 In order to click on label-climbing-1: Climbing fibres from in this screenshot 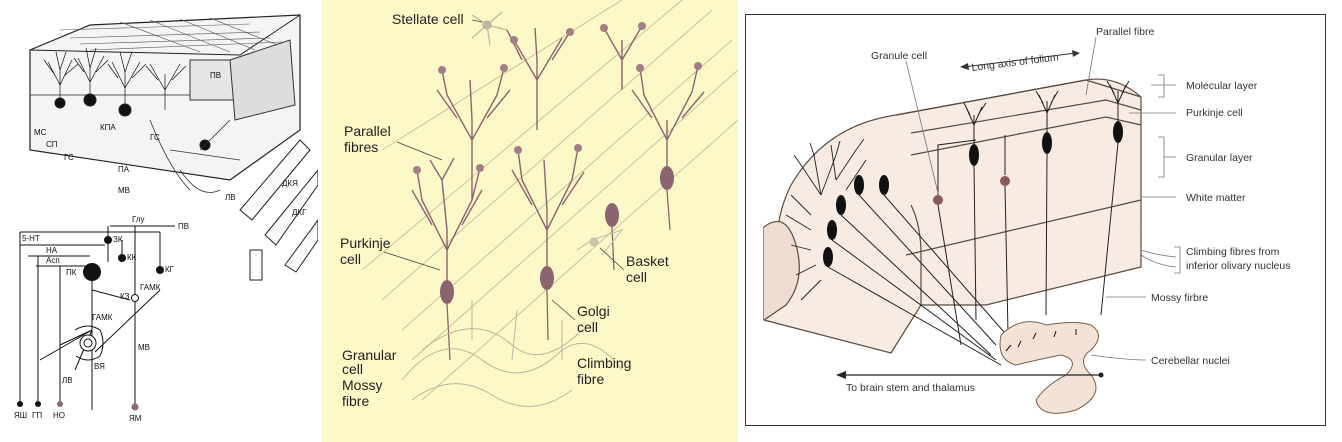, I will do `click(1233, 252)`.